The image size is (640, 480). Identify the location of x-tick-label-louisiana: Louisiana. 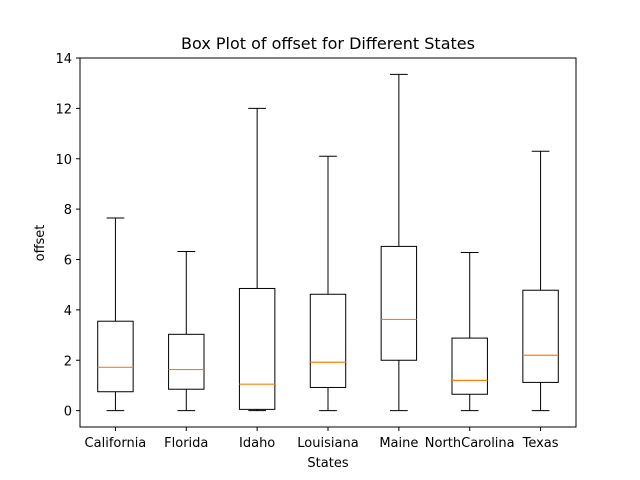
(327, 443).